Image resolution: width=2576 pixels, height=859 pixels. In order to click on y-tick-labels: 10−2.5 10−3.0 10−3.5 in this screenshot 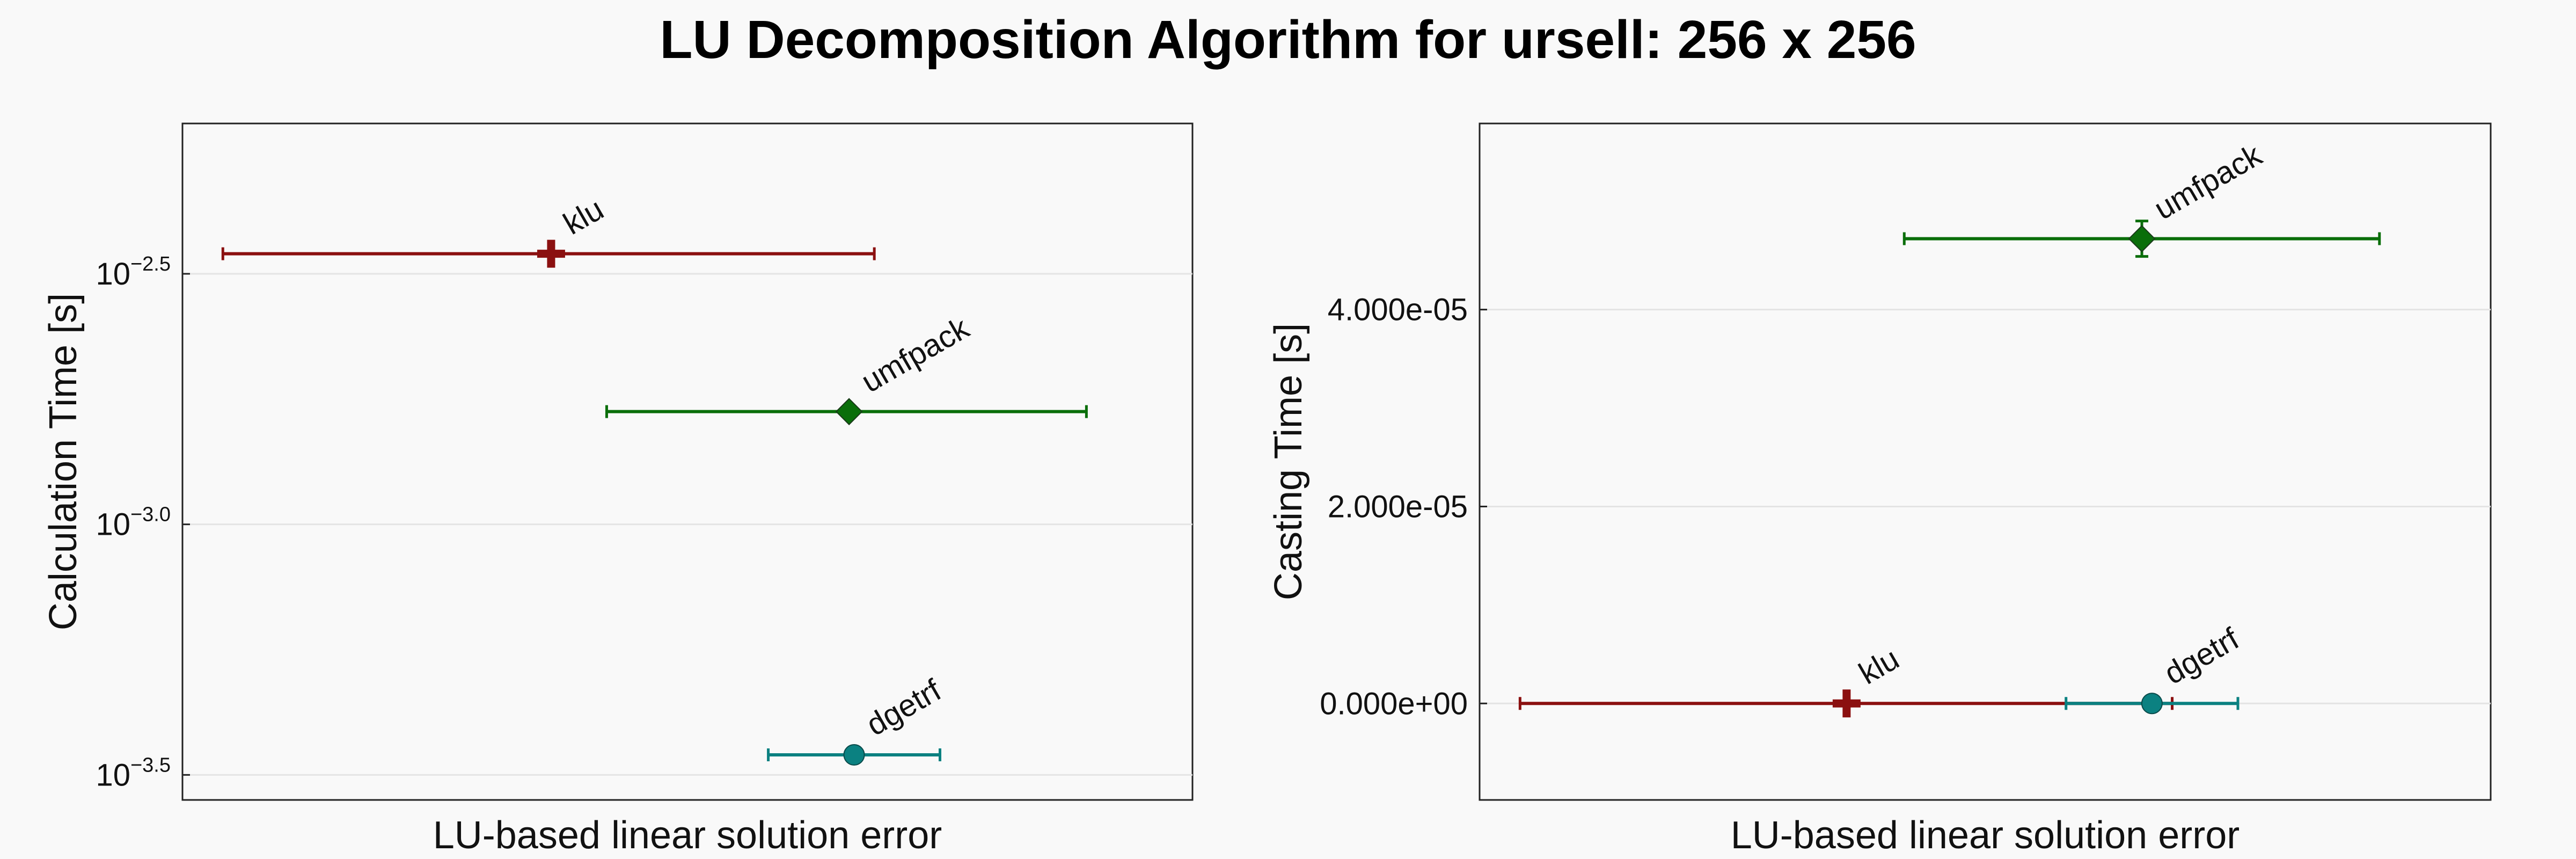, I will do `click(133, 522)`.